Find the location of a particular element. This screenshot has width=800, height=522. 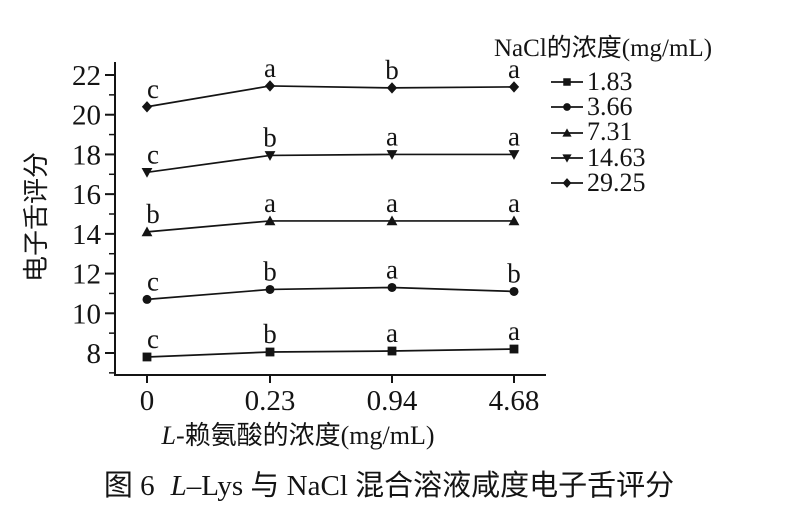

legend-value: 1.83 is located at coordinates (610, 81).